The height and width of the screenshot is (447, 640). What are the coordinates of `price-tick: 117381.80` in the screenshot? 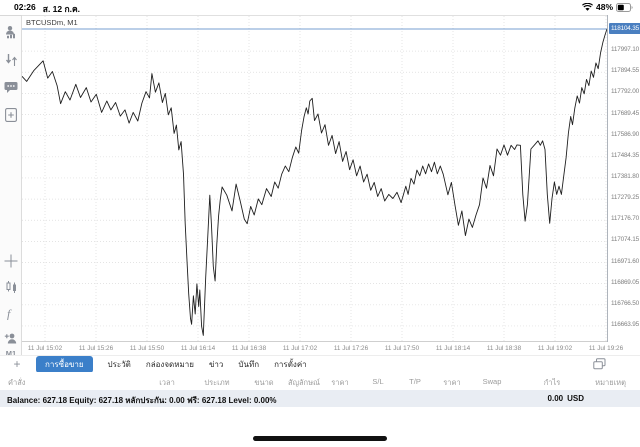 It's located at (625, 176).